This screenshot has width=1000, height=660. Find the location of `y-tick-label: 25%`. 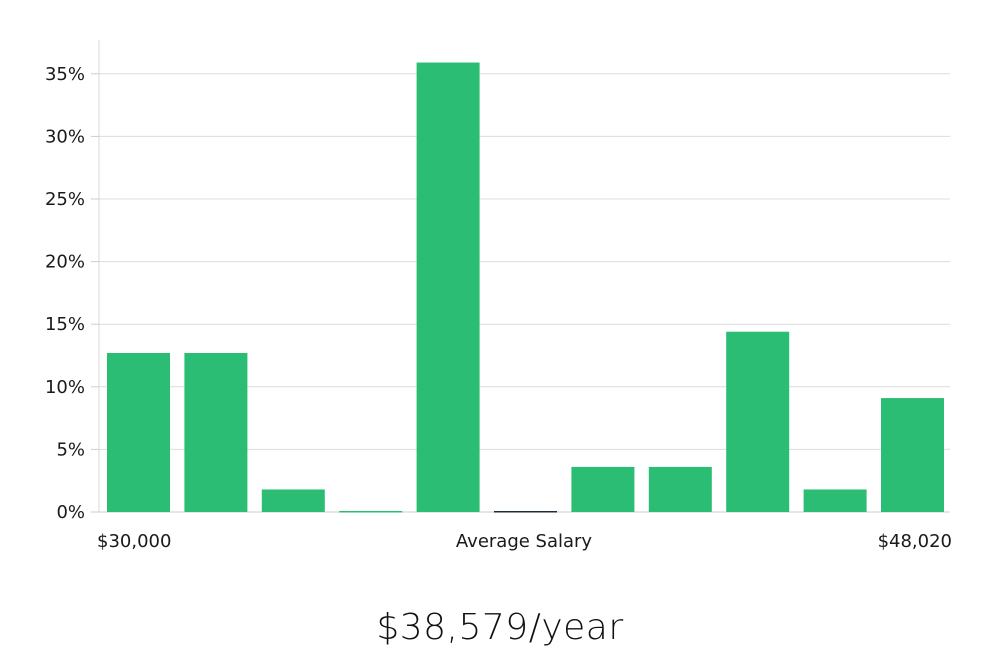

y-tick-label: 25% is located at coordinates (65, 199).